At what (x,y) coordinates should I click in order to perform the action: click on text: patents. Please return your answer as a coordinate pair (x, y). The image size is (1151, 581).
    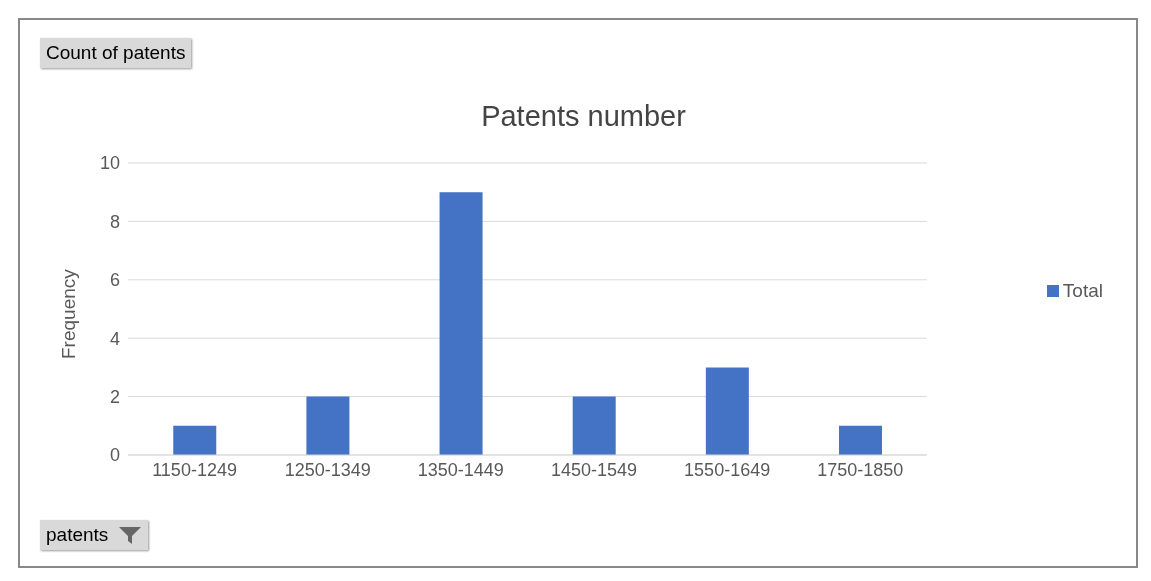
    Looking at the image, I should click on (77, 535).